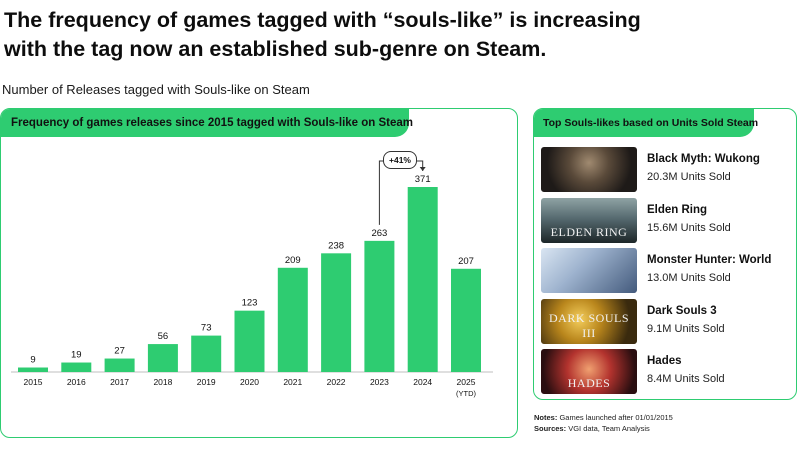 The image size is (800, 450). Describe the element at coordinates (422, 382) in the screenshot. I see `x-tick-label: 2024` at that location.